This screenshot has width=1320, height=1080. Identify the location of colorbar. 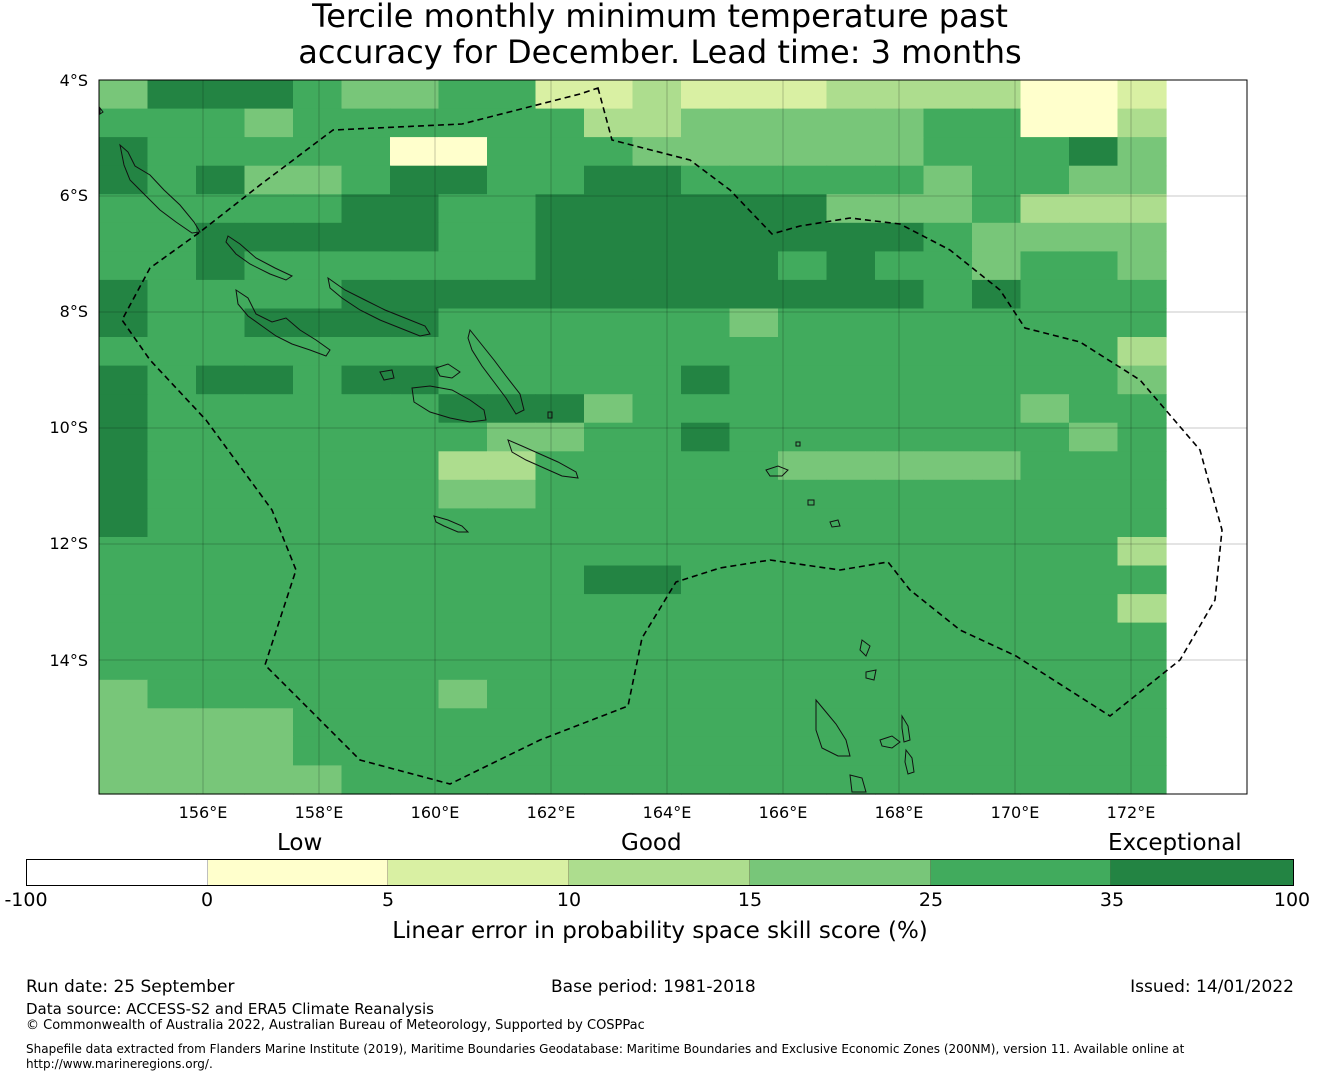
(660, 872).